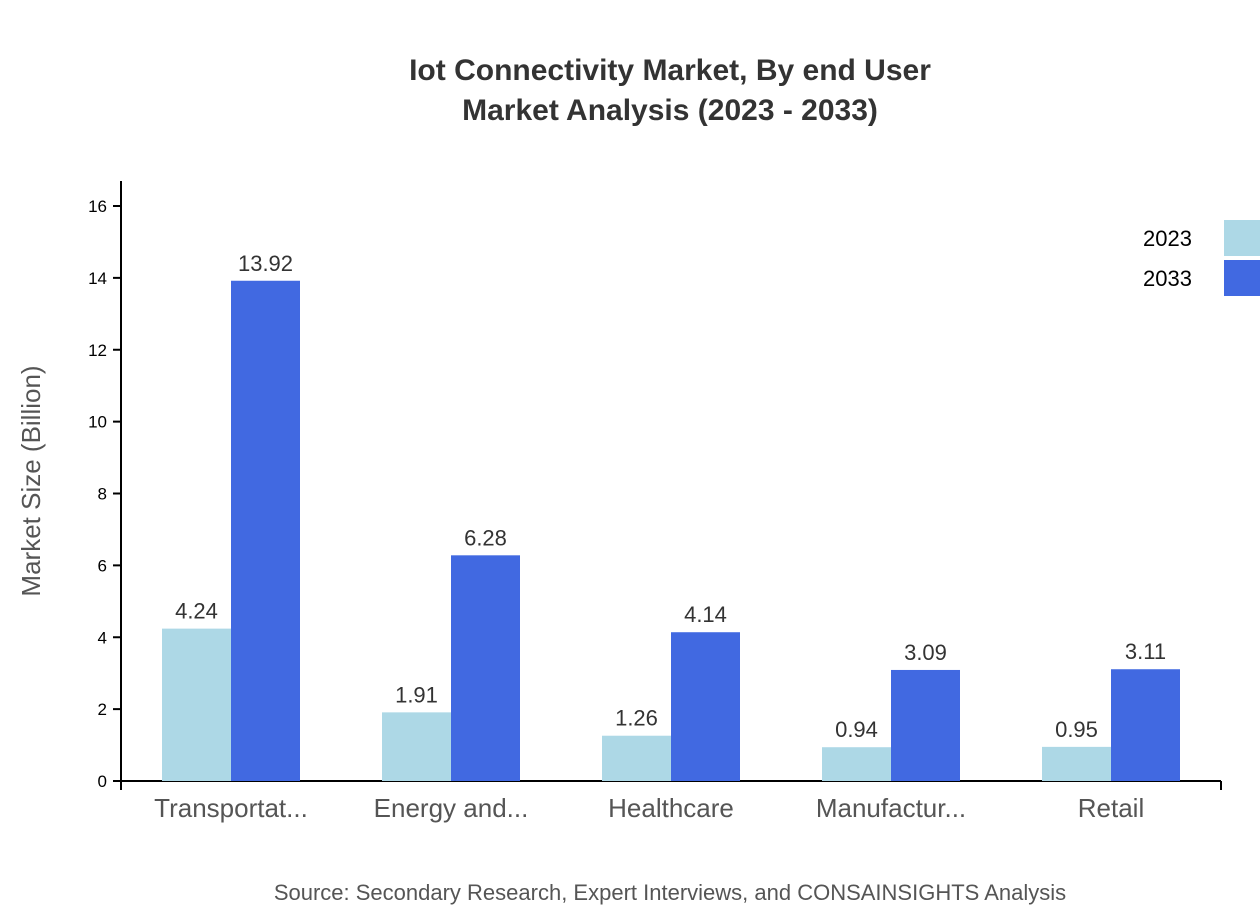 The width and height of the screenshot is (1260, 920). Describe the element at coordinates (196, 611) in the screenshot. I see `data-label: 4.24` at that location.